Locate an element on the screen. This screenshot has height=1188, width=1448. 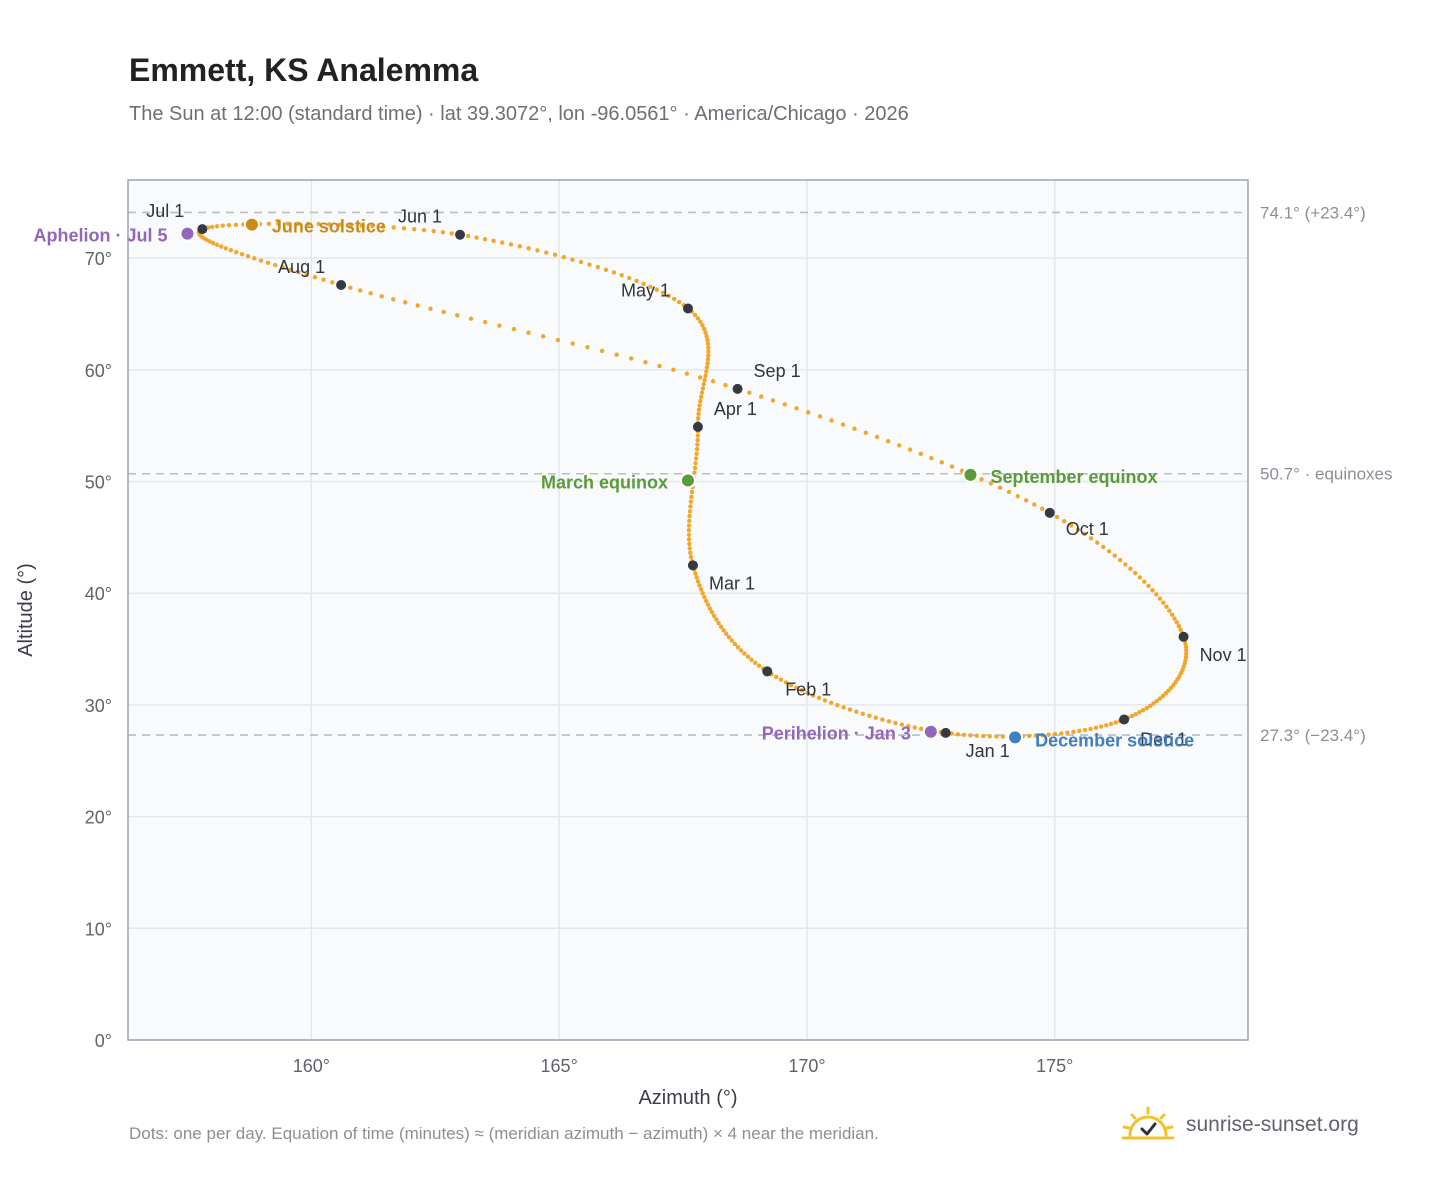
brand-logo: sunrise-sunset.org is located at coordinates (1239, 1125).